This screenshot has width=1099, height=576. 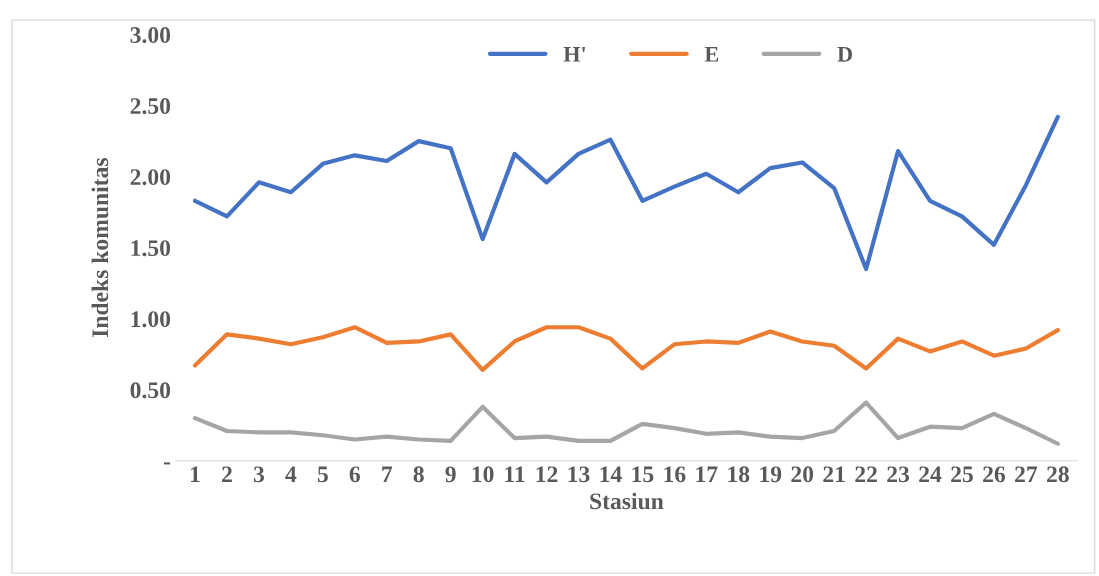 I want to click on x-tick-label: 23, so click(x=898, y=474).